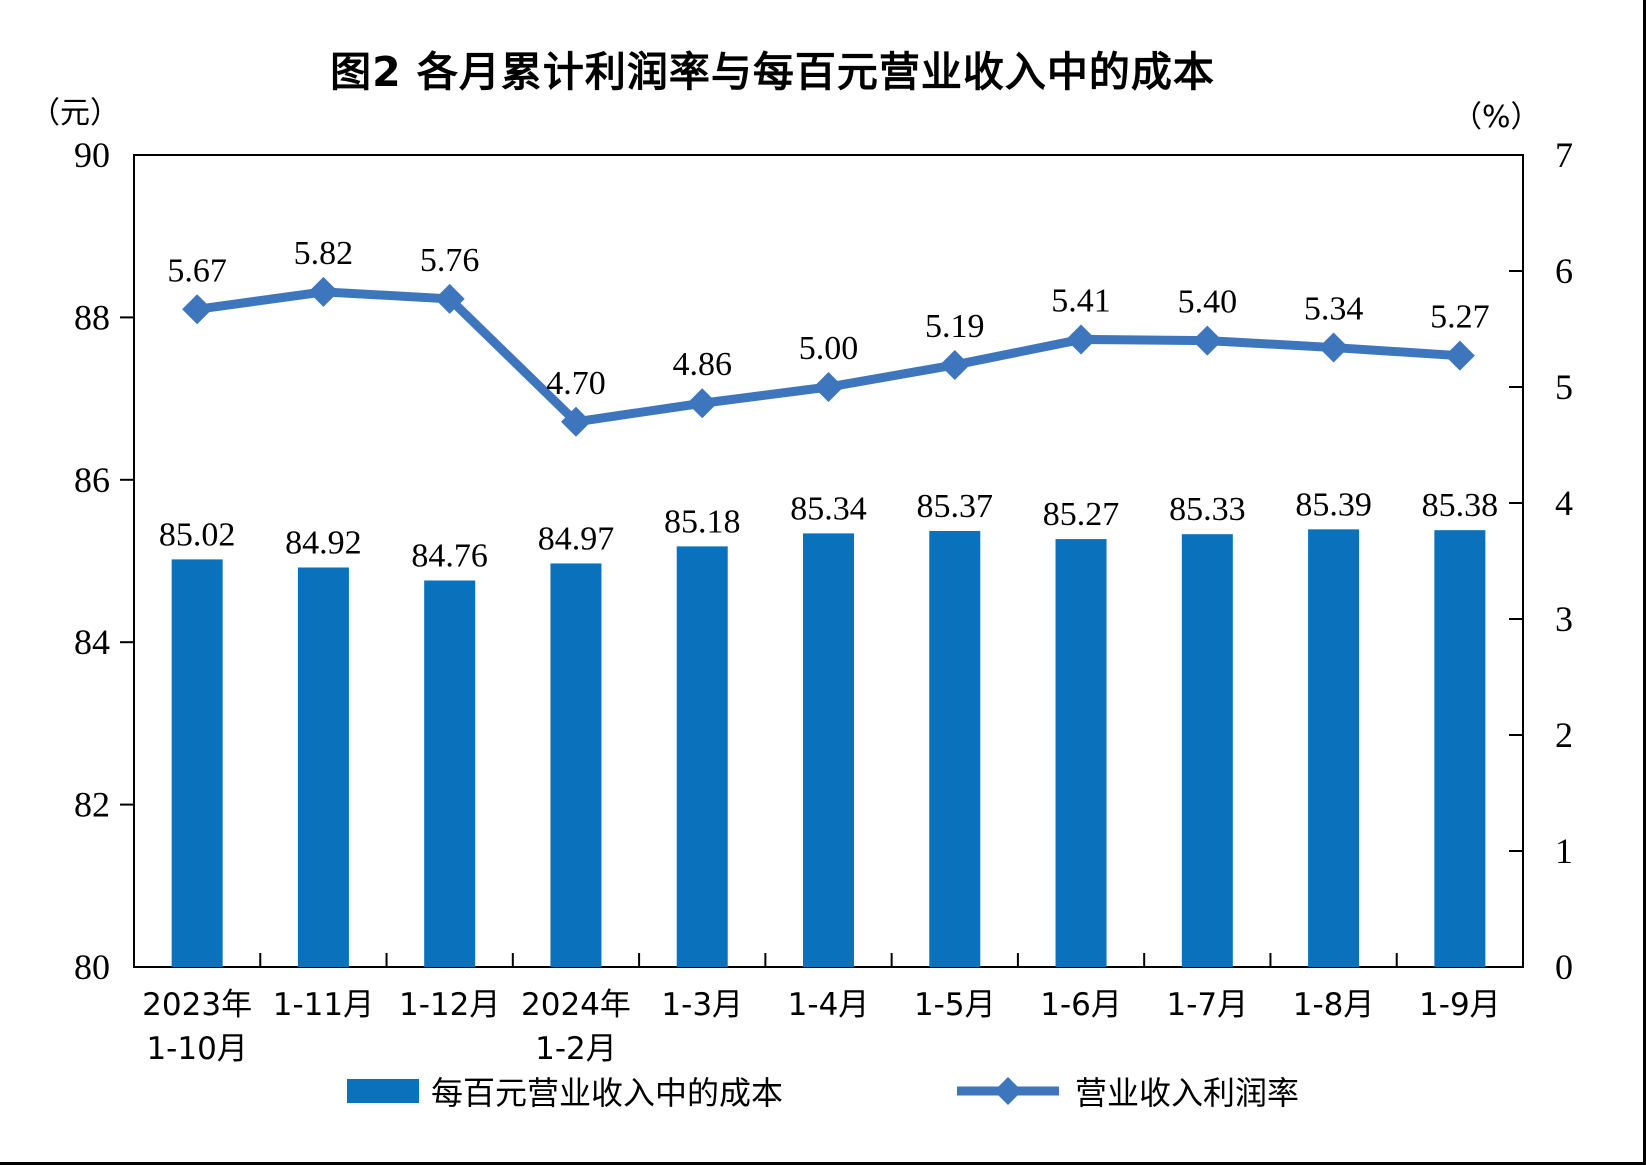 The image size is (1646, 1165). What do you see at coordinates (1187, 1093) in the screenshot?
I see `legend-label-profit: 营业收入利润率` at bounding box center [1187, 1093].